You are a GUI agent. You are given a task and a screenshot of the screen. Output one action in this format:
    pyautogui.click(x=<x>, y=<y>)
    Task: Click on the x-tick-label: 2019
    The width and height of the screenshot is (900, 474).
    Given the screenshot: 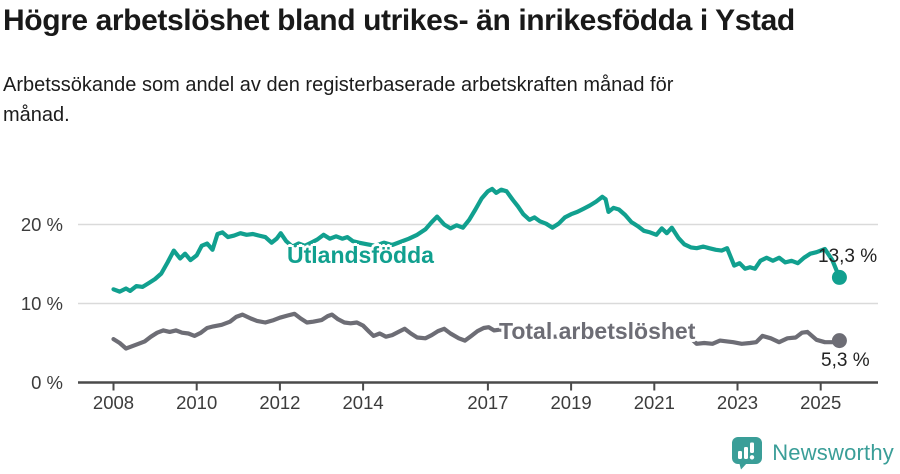 What is the action you would take?
    pyautogui.click(x=571, y=402)
    